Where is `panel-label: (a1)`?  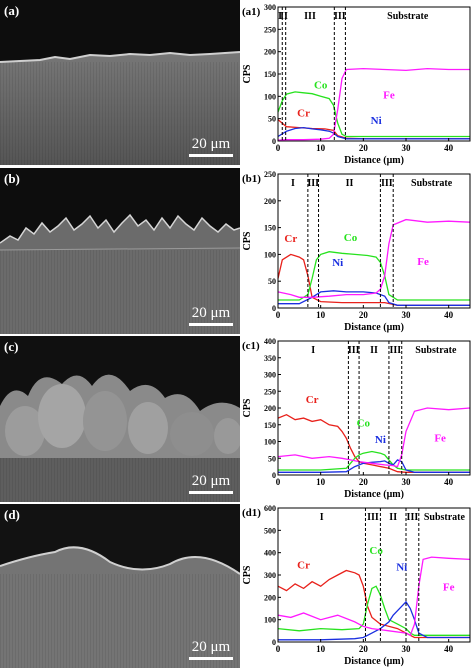 panel-label: (a1) is located at coordinates (251, 12).